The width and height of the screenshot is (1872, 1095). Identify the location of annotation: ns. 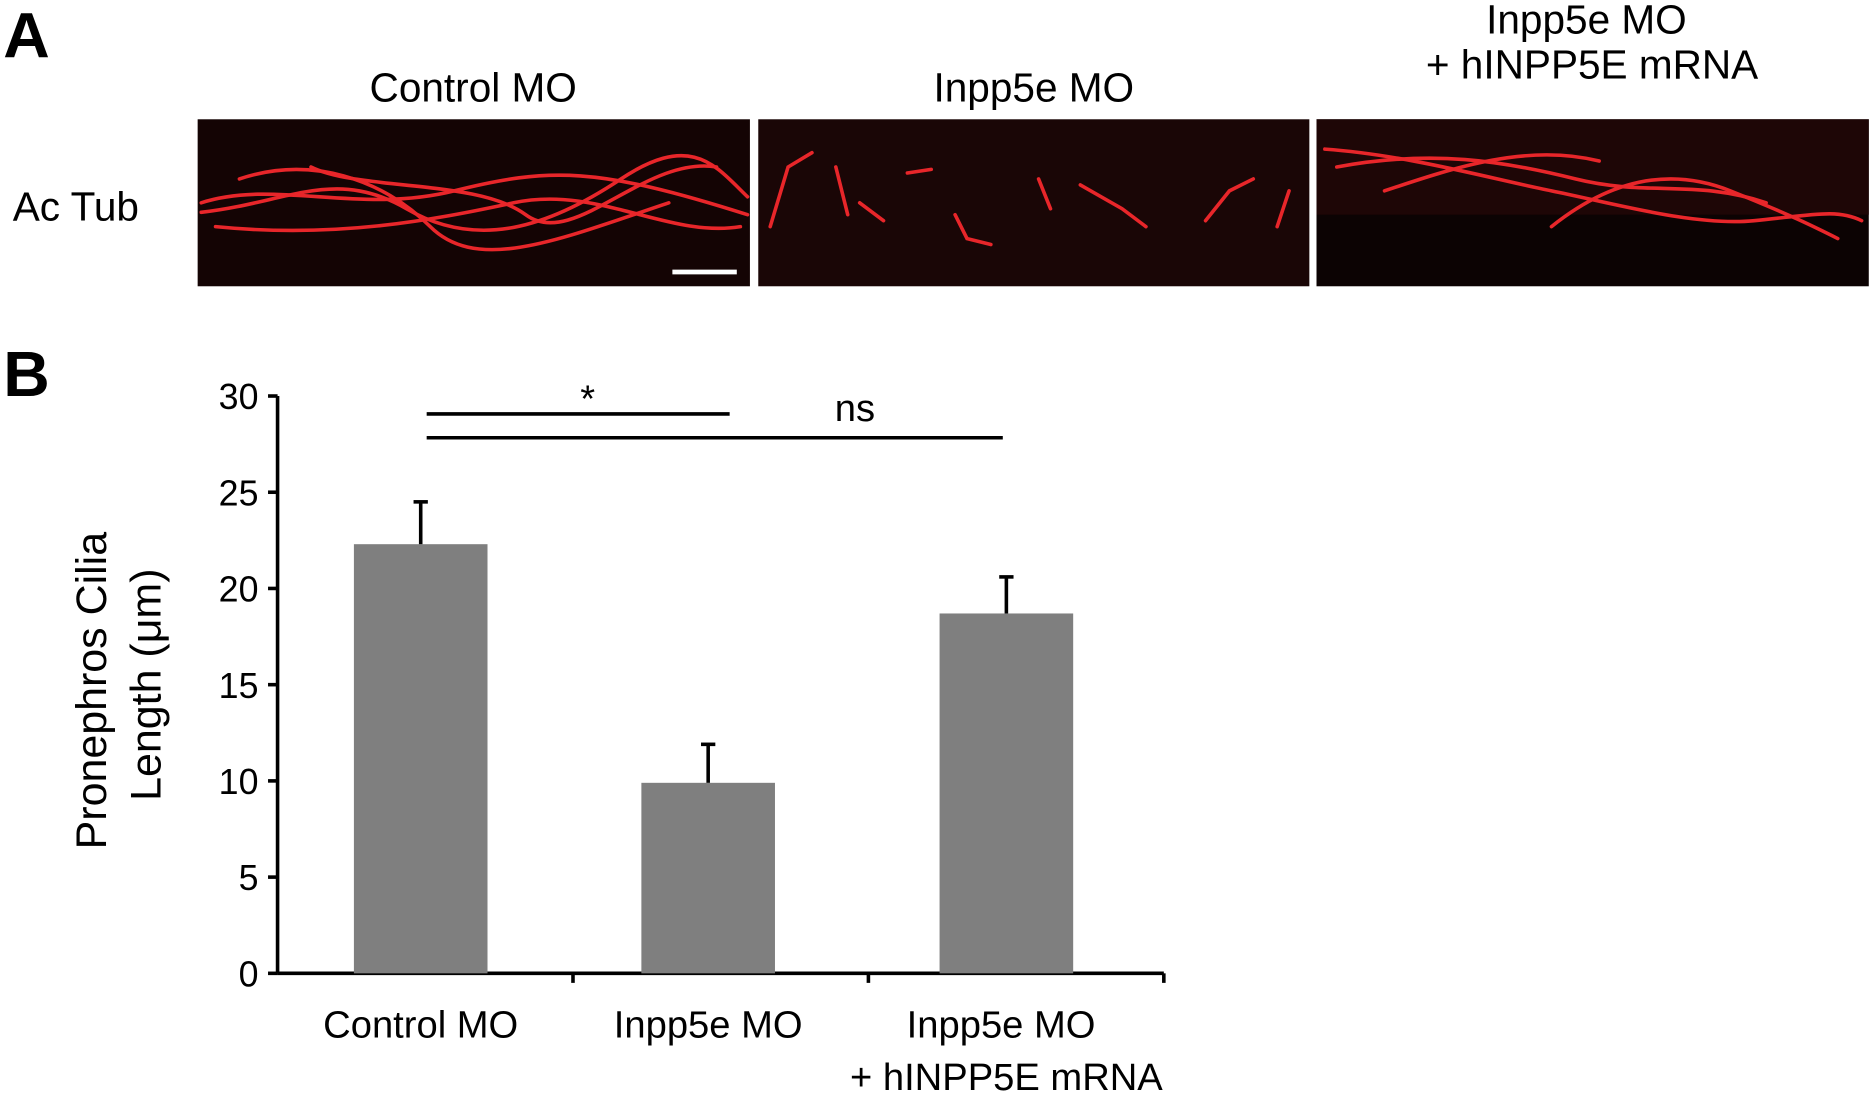
(855, 408).